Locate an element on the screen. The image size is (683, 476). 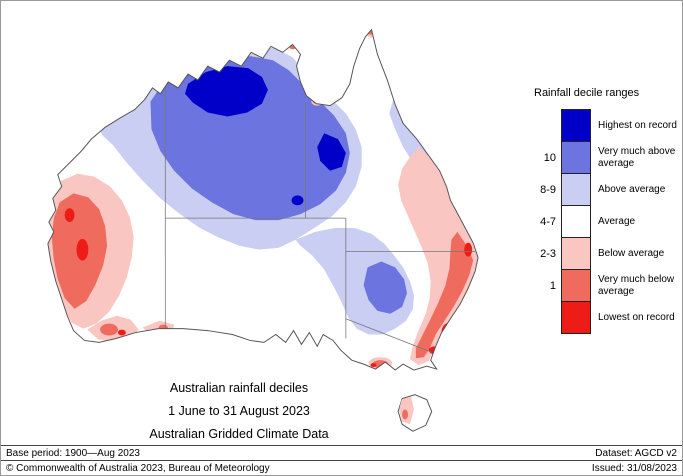
region-below-east-coast is located at coordinates (438, 256).